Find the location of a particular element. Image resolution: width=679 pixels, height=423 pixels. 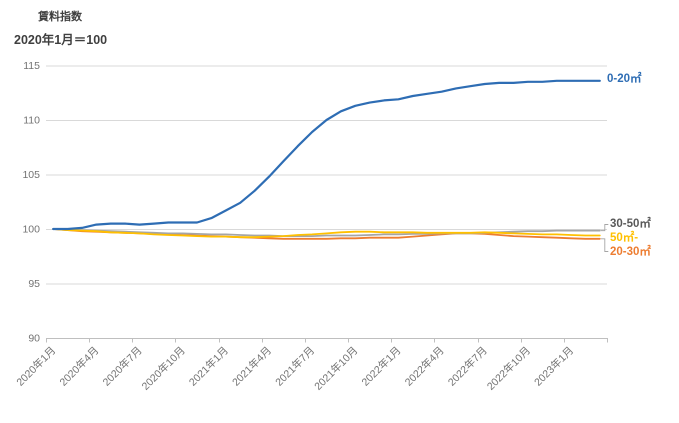

y-tick-label: 115 is located at coordinates (31, 66).